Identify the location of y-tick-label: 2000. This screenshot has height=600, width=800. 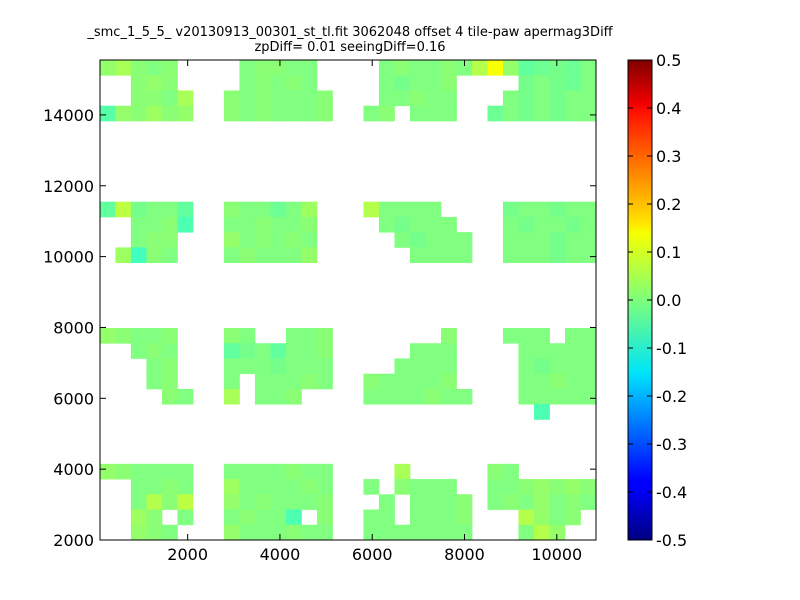
(73, 540).